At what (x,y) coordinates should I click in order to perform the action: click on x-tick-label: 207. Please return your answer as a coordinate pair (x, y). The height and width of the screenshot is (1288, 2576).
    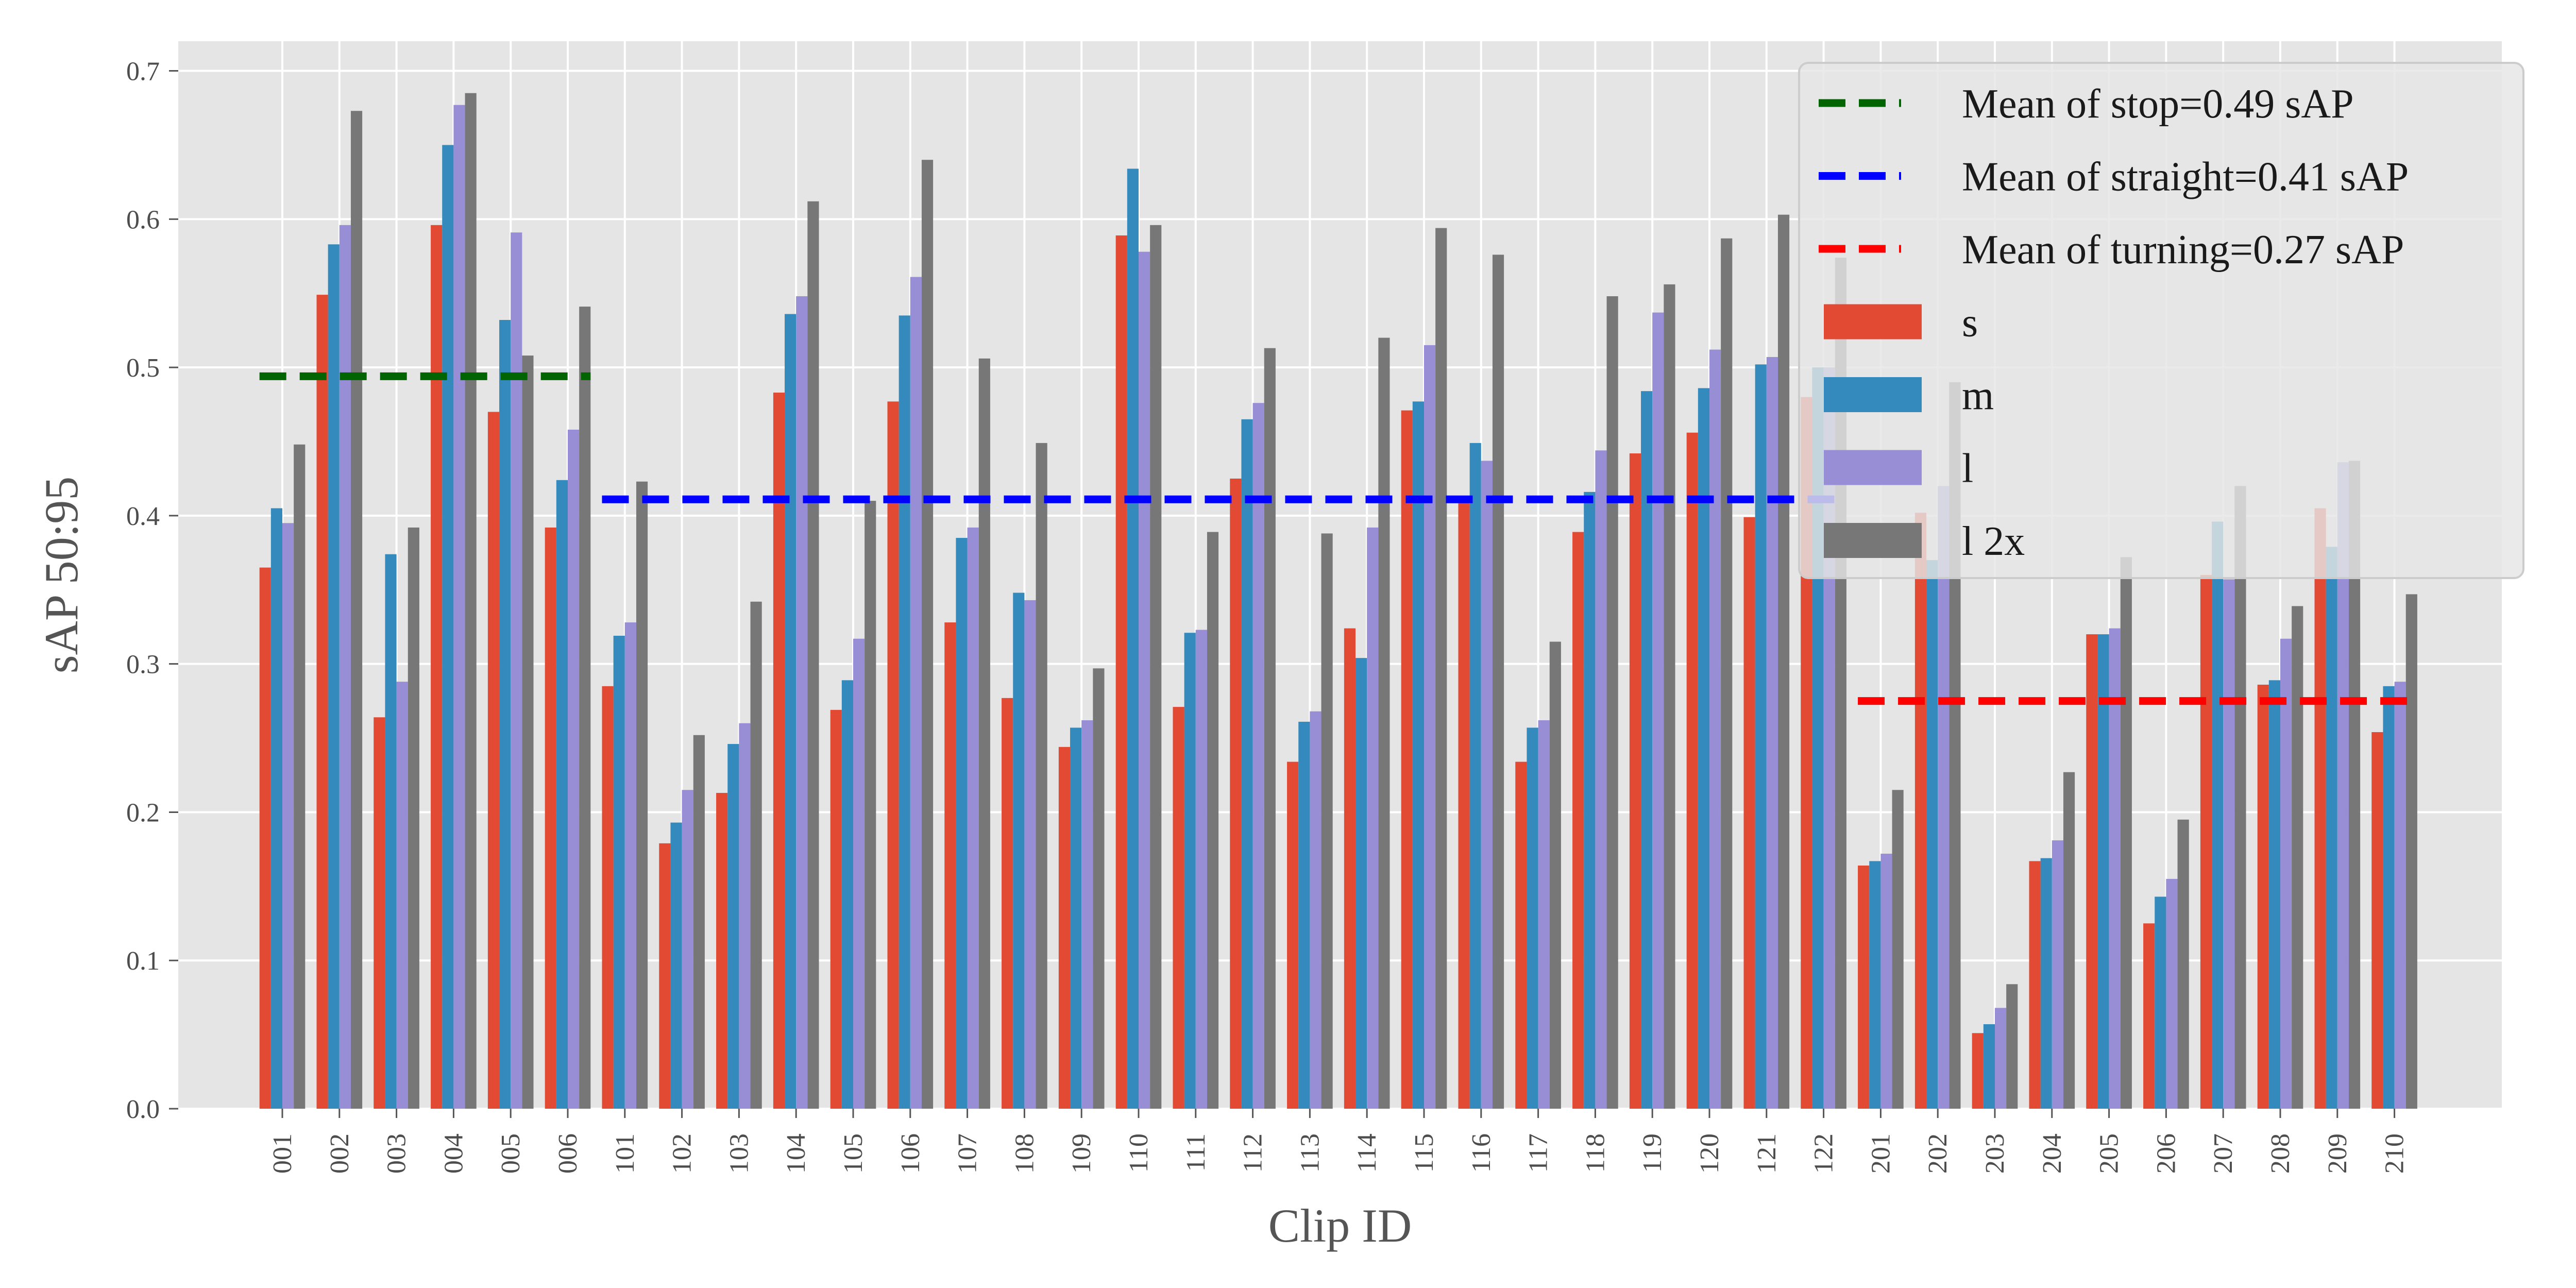
    Looking at the image, I should click on (2223, 1153).